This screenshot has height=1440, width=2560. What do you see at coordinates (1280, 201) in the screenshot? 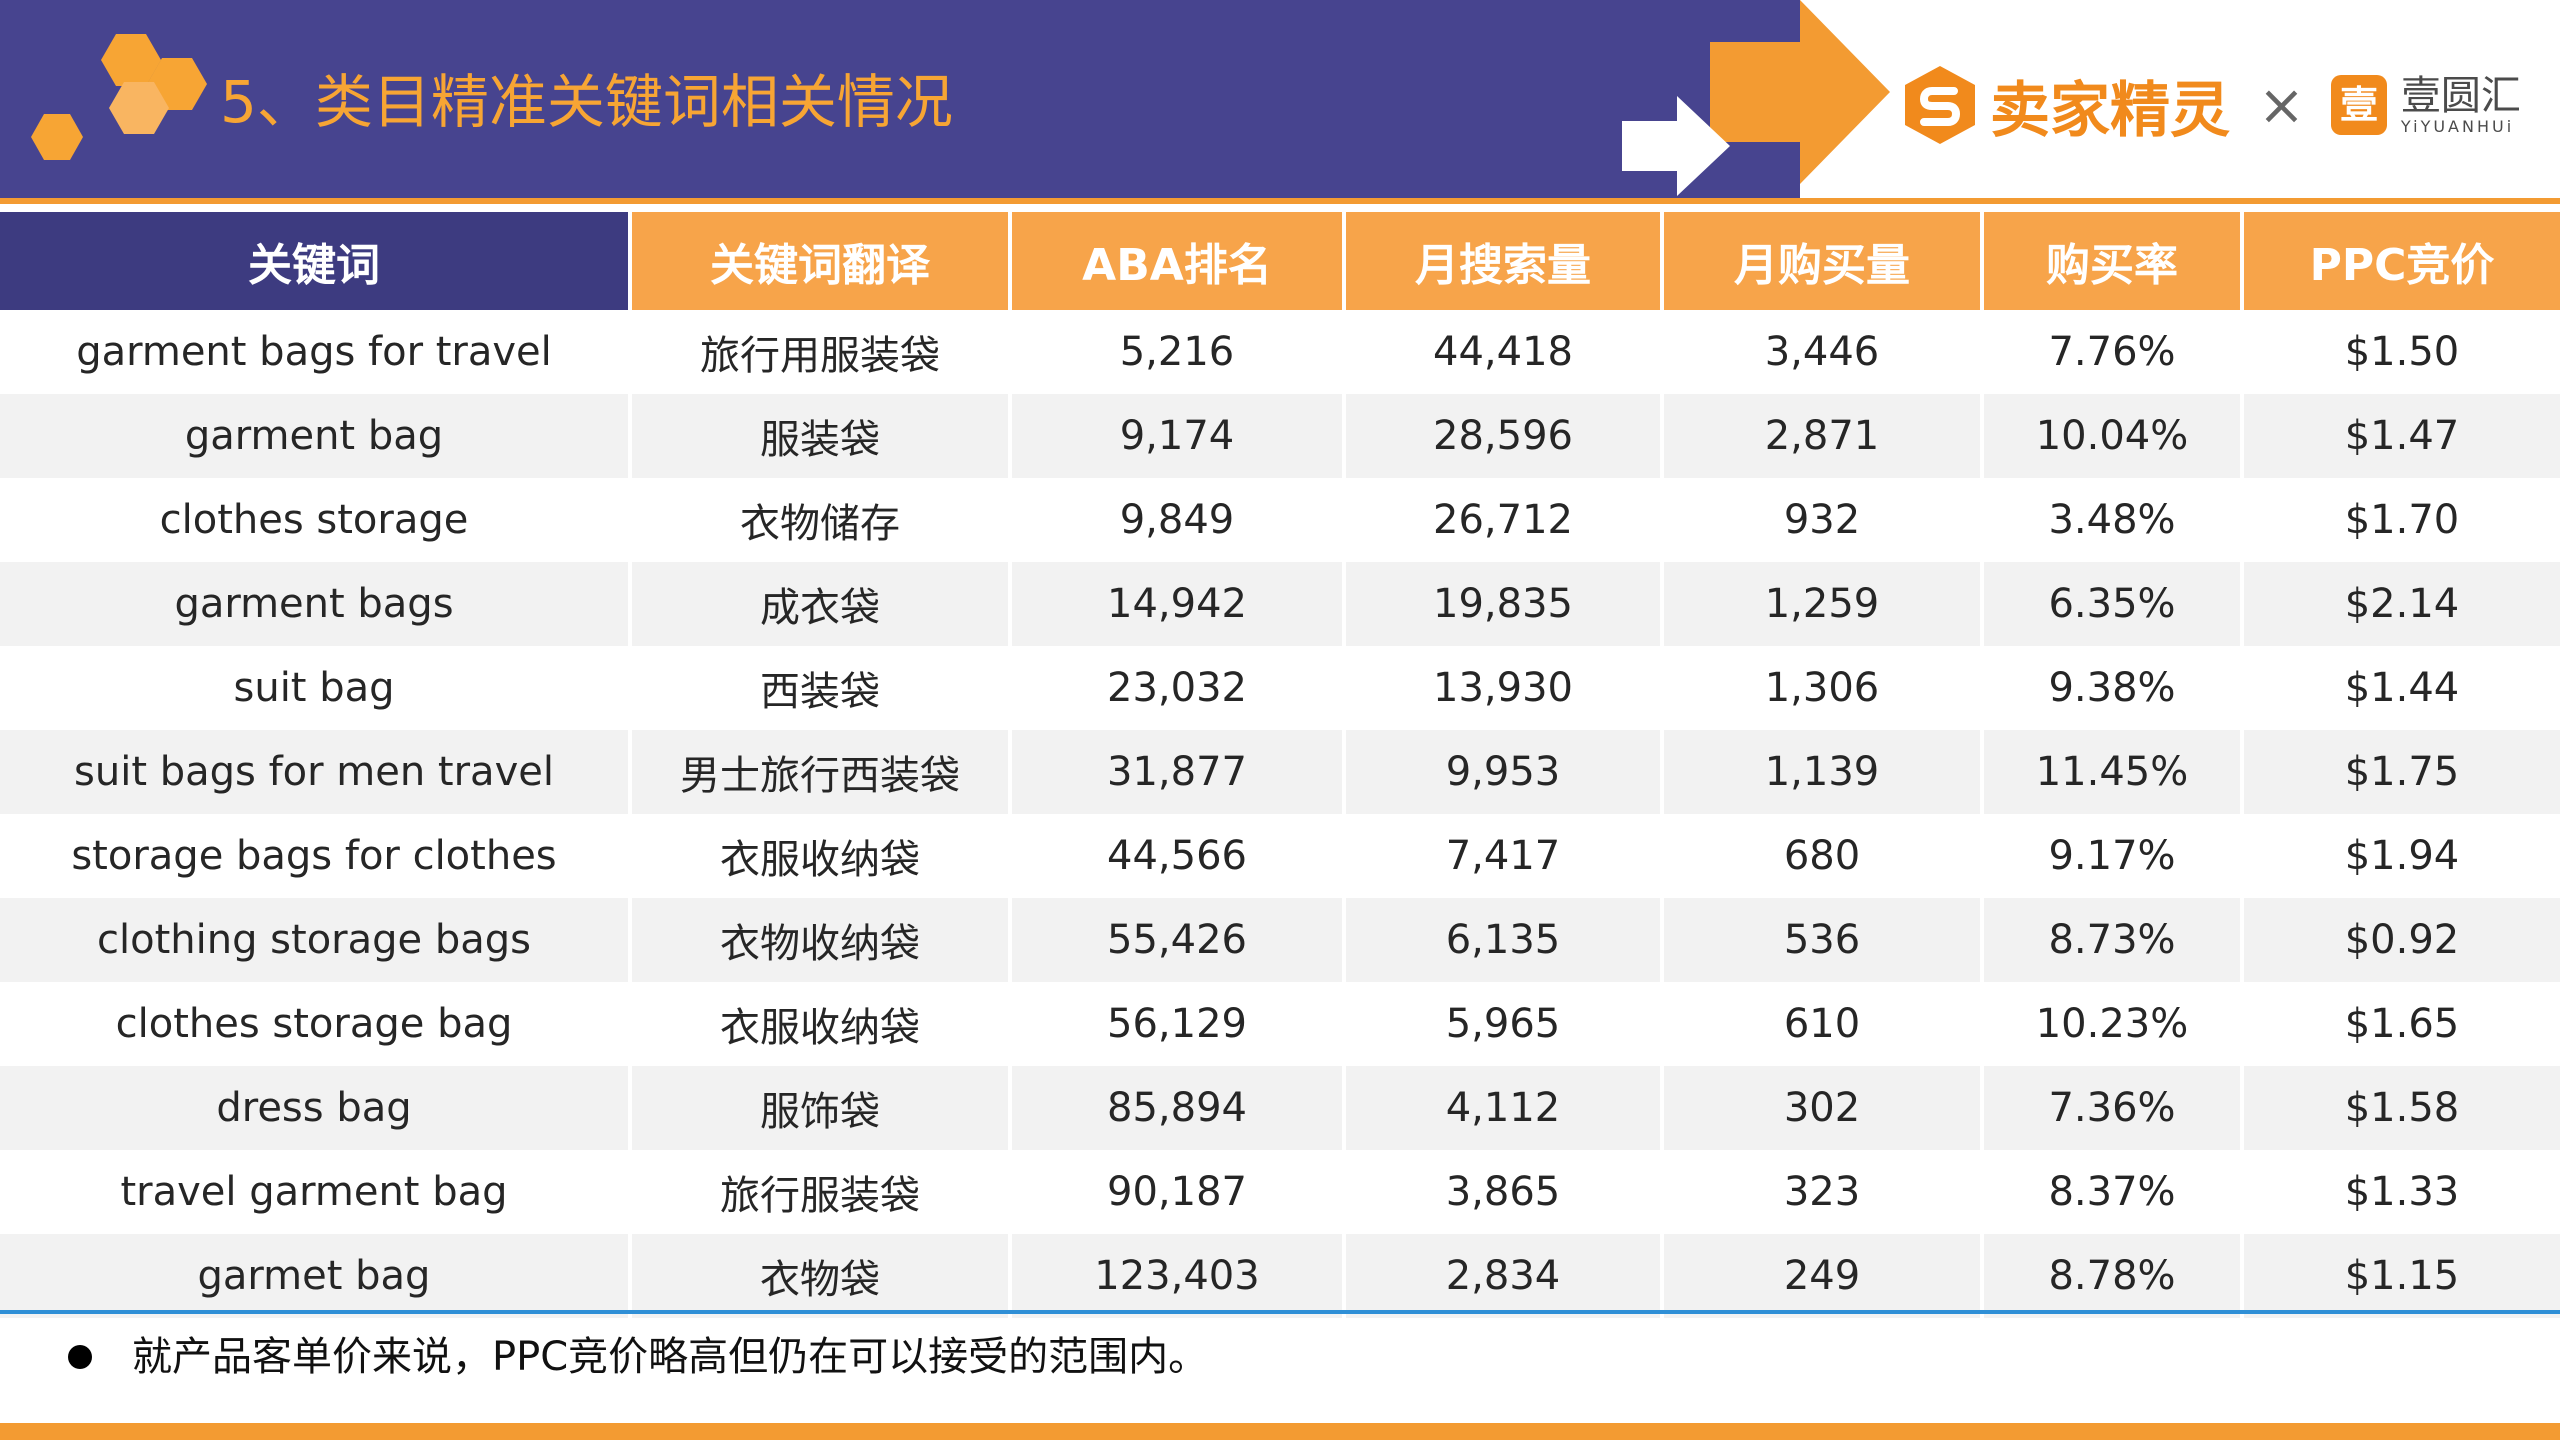
I see `header-divider` at bounding box center [1280, 201].